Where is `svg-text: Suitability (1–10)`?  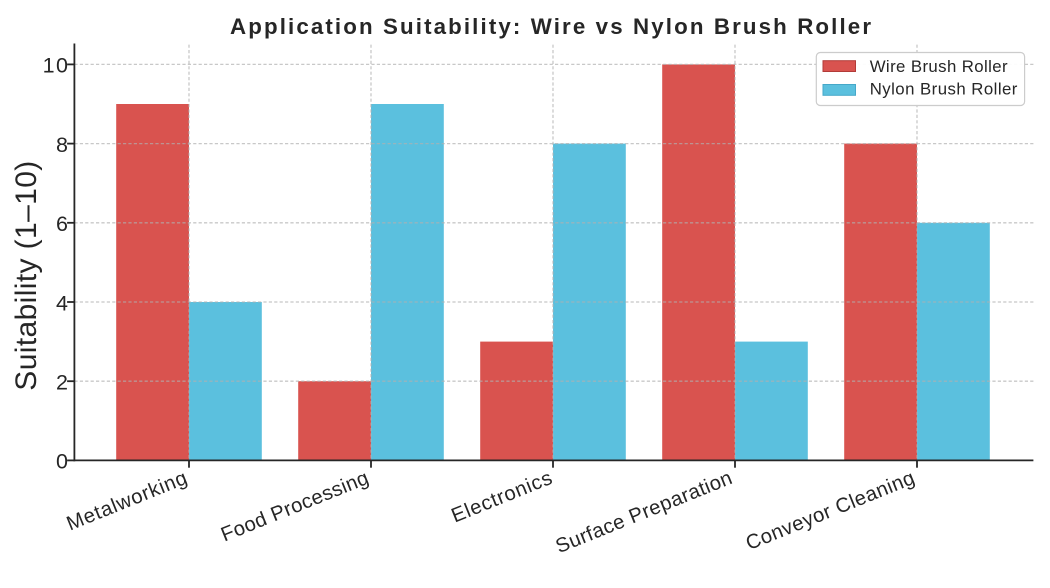 svg-text: Suitability (1–10) is located at coordinates (26, 276).